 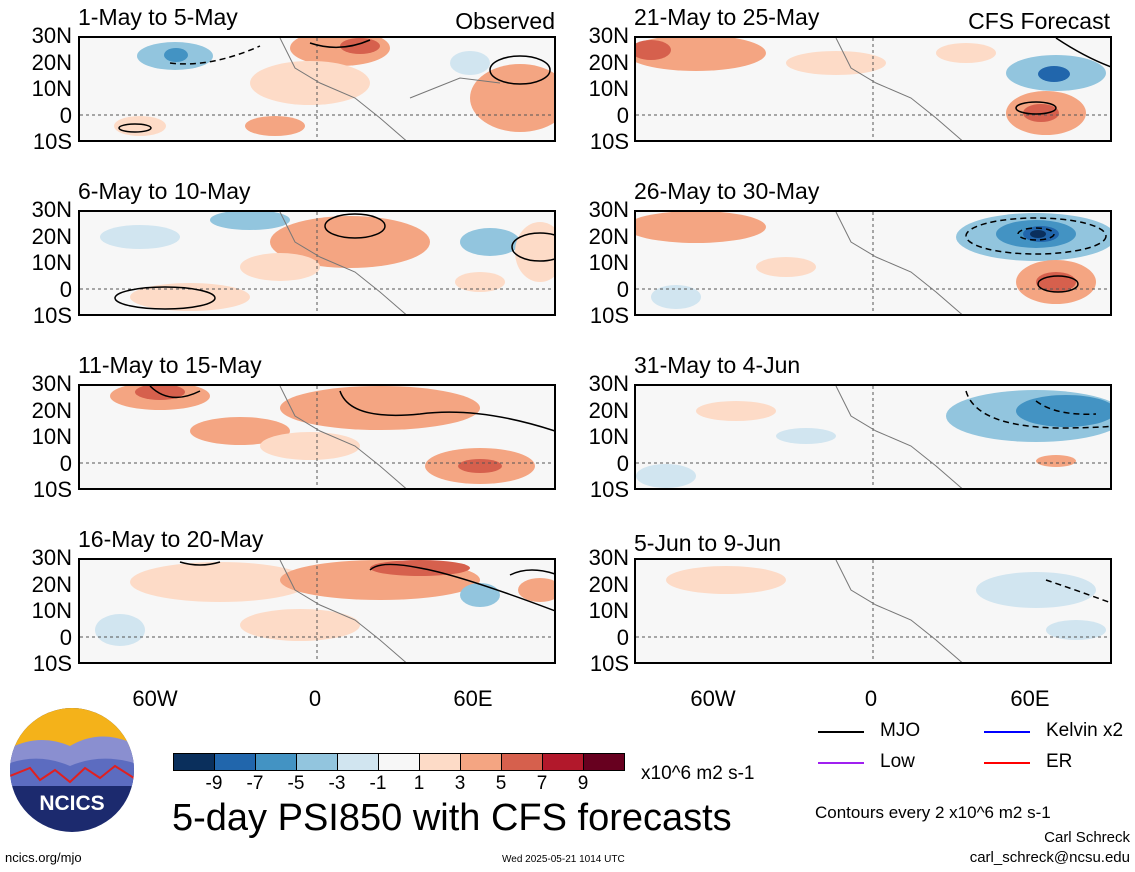 I want to click on colorbar-units: x10^6 m2 s-1, so click(x=698, y=773).